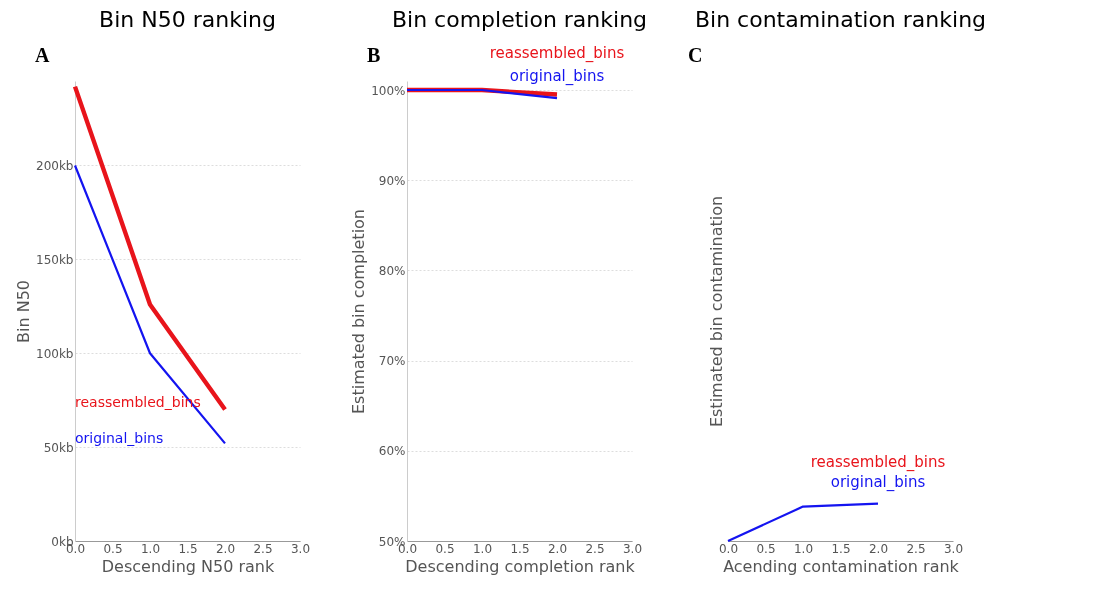 Image resolution: width=1118 pixels, height=593 pixels. Describe the element at coordinates (187, 19) in the screenshot. I see `chart-title: Bin N50 ranking` at that location.